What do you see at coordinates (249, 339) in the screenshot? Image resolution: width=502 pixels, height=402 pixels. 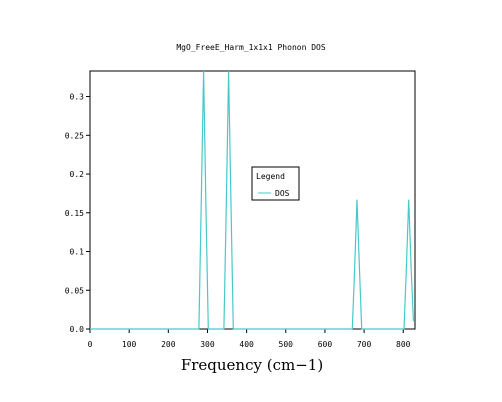 I see `x-axis: 0 100 200 300 400 500 600 700 800` at bounding box center [249, 339].